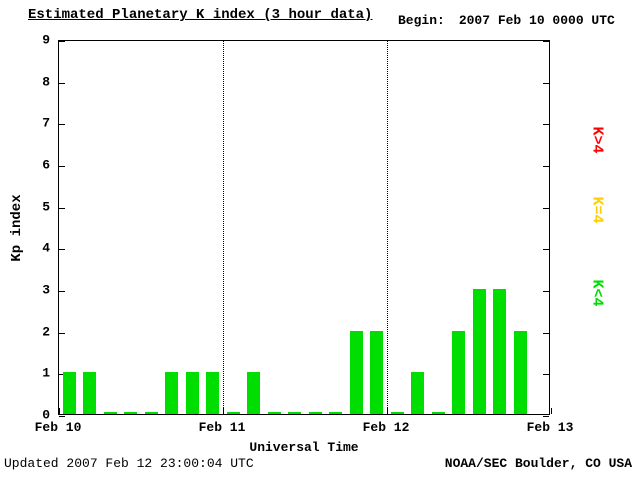  What do you see at coordinates (46, 40) in the screenshot?
I see `y-tick-label: 9` at bounding box center [46, 40].